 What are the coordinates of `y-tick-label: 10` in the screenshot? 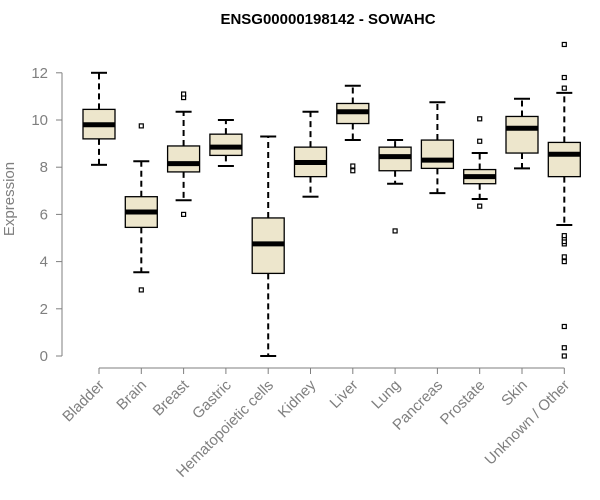 It's located at (39, 120).